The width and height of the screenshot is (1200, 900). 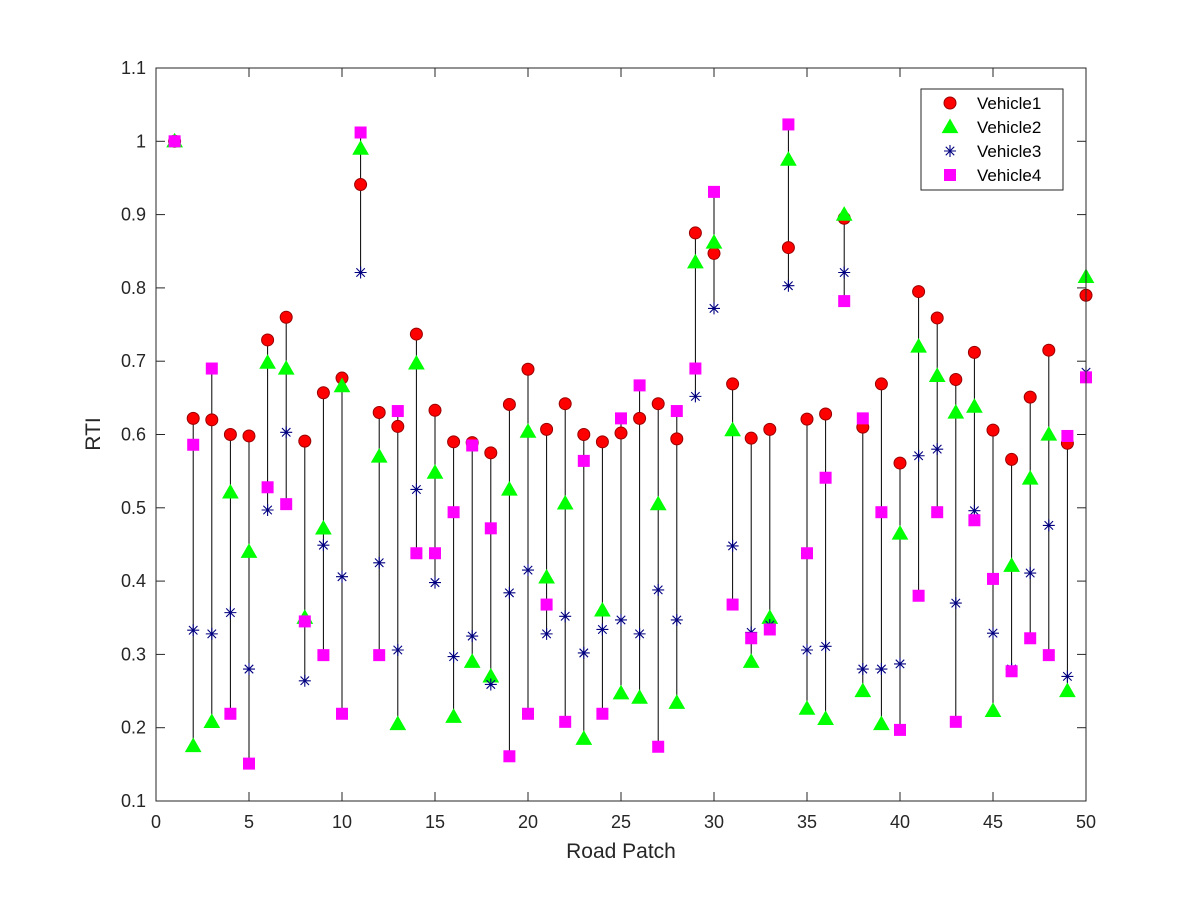 I want to click on x-tick-label: 20, so click(x=528, y=822).